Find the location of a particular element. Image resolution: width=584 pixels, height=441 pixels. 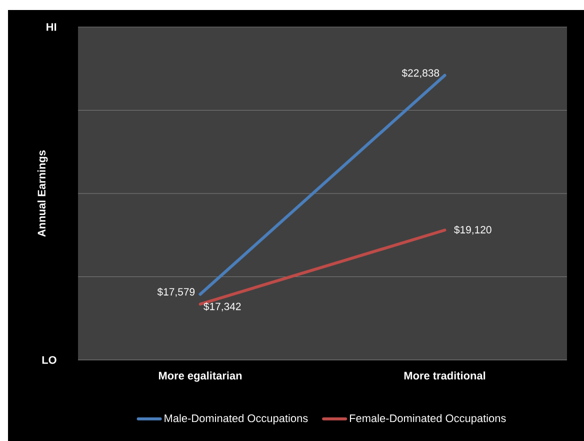

x-tick-label: More egalitarian is located at coordinates (200, 376).